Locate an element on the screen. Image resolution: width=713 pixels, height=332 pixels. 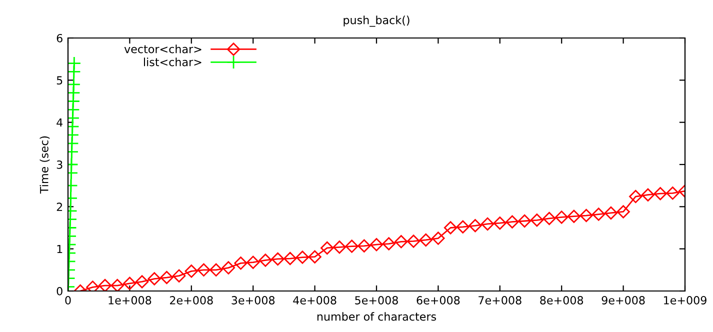
x-axis-title: number of characters is located at coordinates (376, 316).